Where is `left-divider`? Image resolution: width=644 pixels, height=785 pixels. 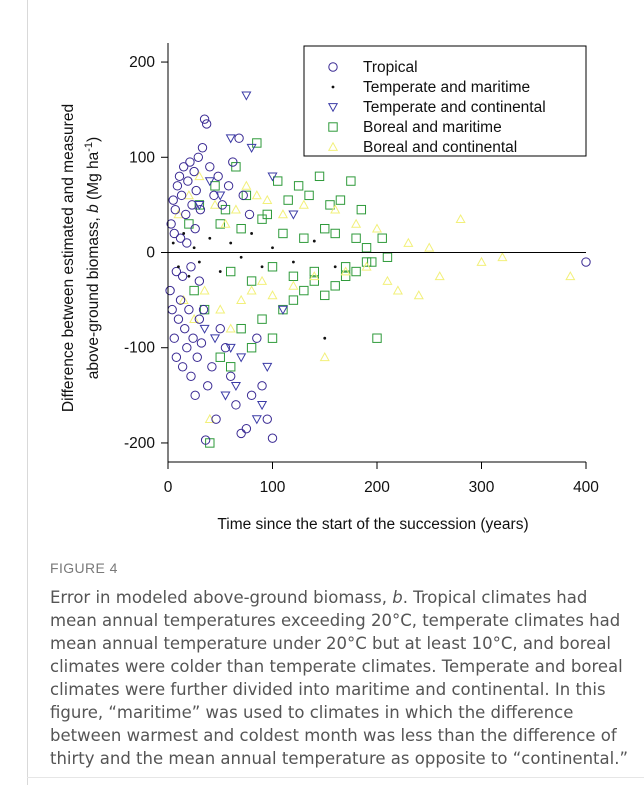
left-divider is located at coordinates (27, 392).